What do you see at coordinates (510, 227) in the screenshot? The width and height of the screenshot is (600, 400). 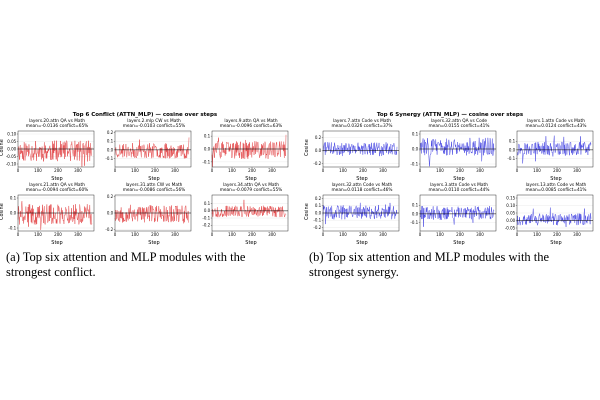 I see `y-tick-label: -0.05` at bounding box center [510, 227].